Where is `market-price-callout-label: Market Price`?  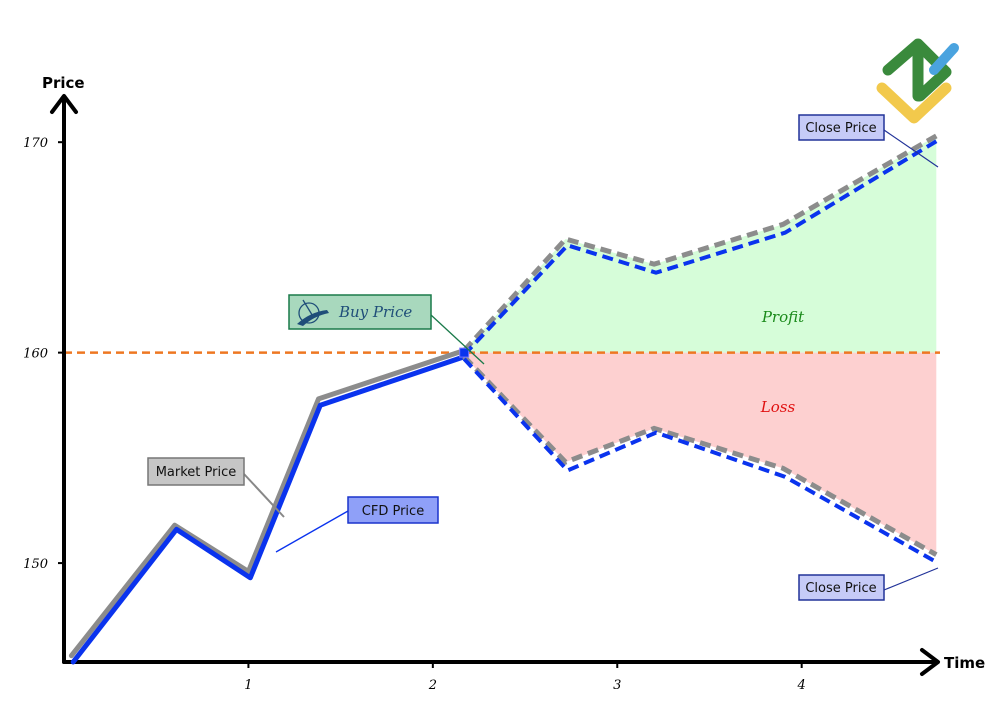 market-price-callout-label: Market Price is located at coordinates (196, 472).